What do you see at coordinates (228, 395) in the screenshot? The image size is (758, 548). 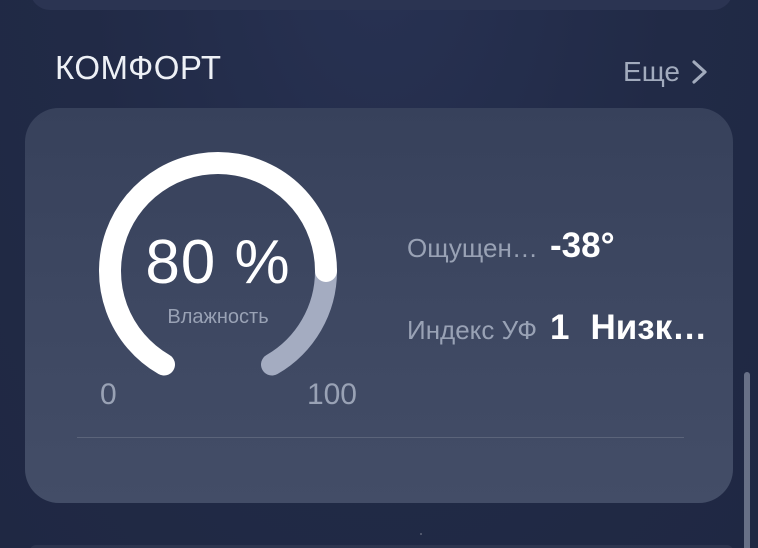 I see `gauge-scale: 0 100` at bounding box center [228, 395].